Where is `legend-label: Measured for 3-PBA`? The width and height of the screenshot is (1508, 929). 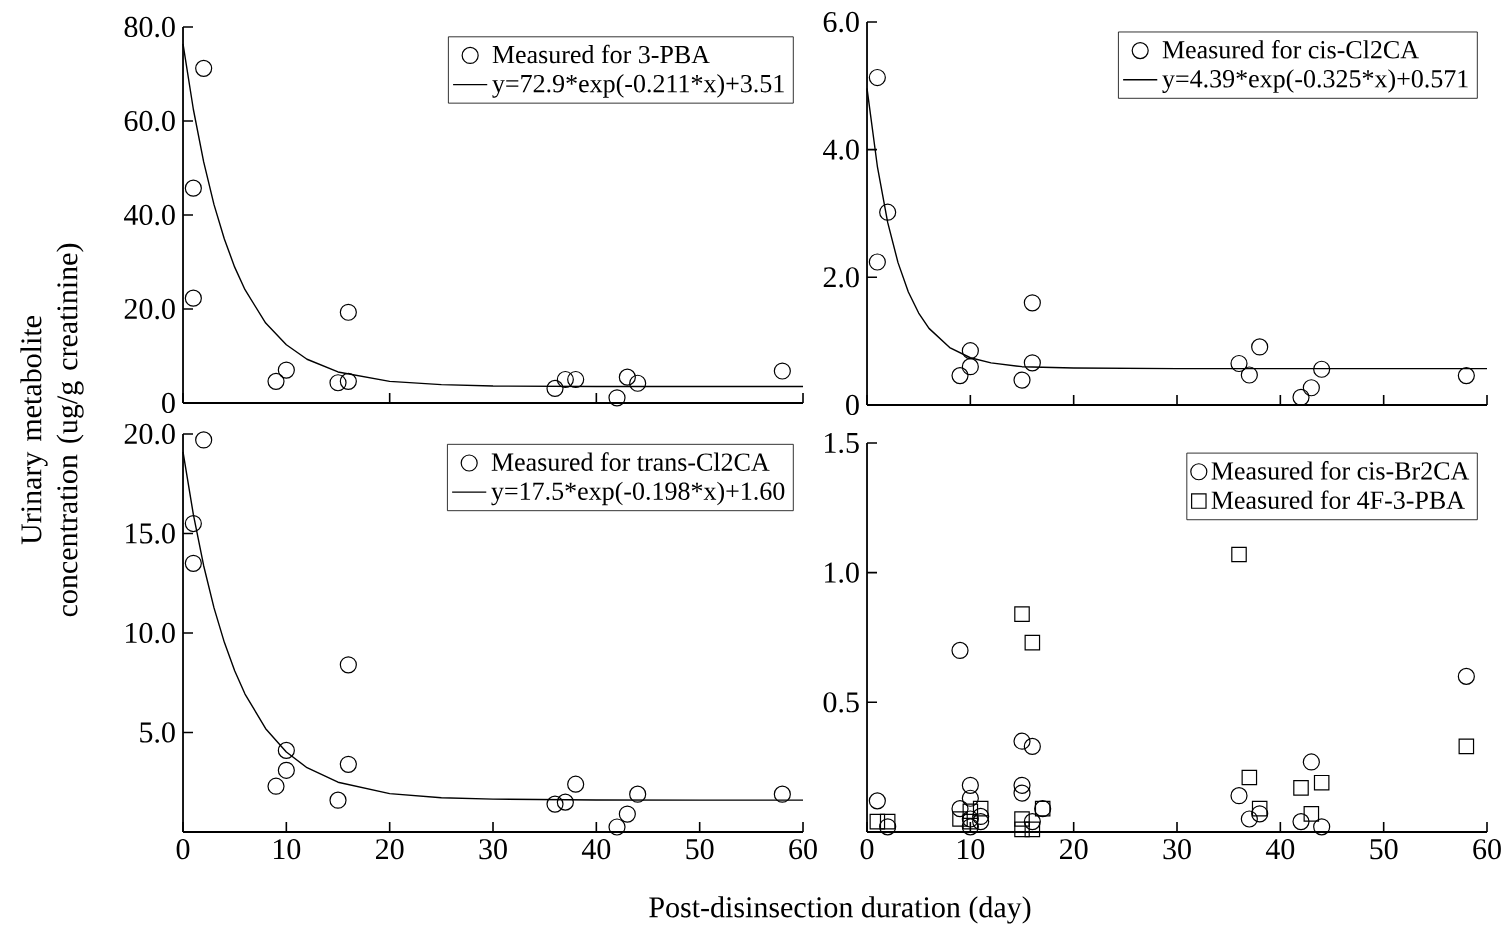 legend-label: Measured for 3-PBA is located at coordinates (601, 54).